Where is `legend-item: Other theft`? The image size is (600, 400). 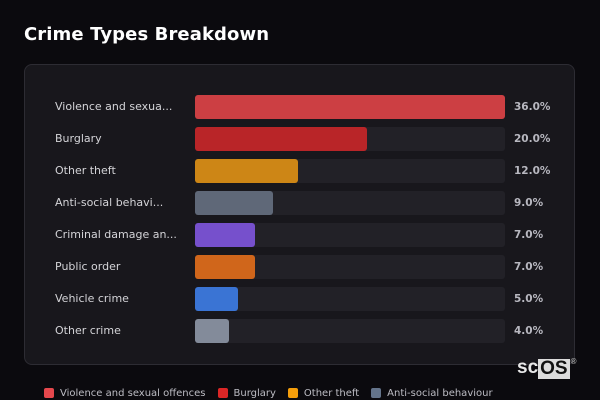 legend-item: Other theft is located at coordinates (323, 393).